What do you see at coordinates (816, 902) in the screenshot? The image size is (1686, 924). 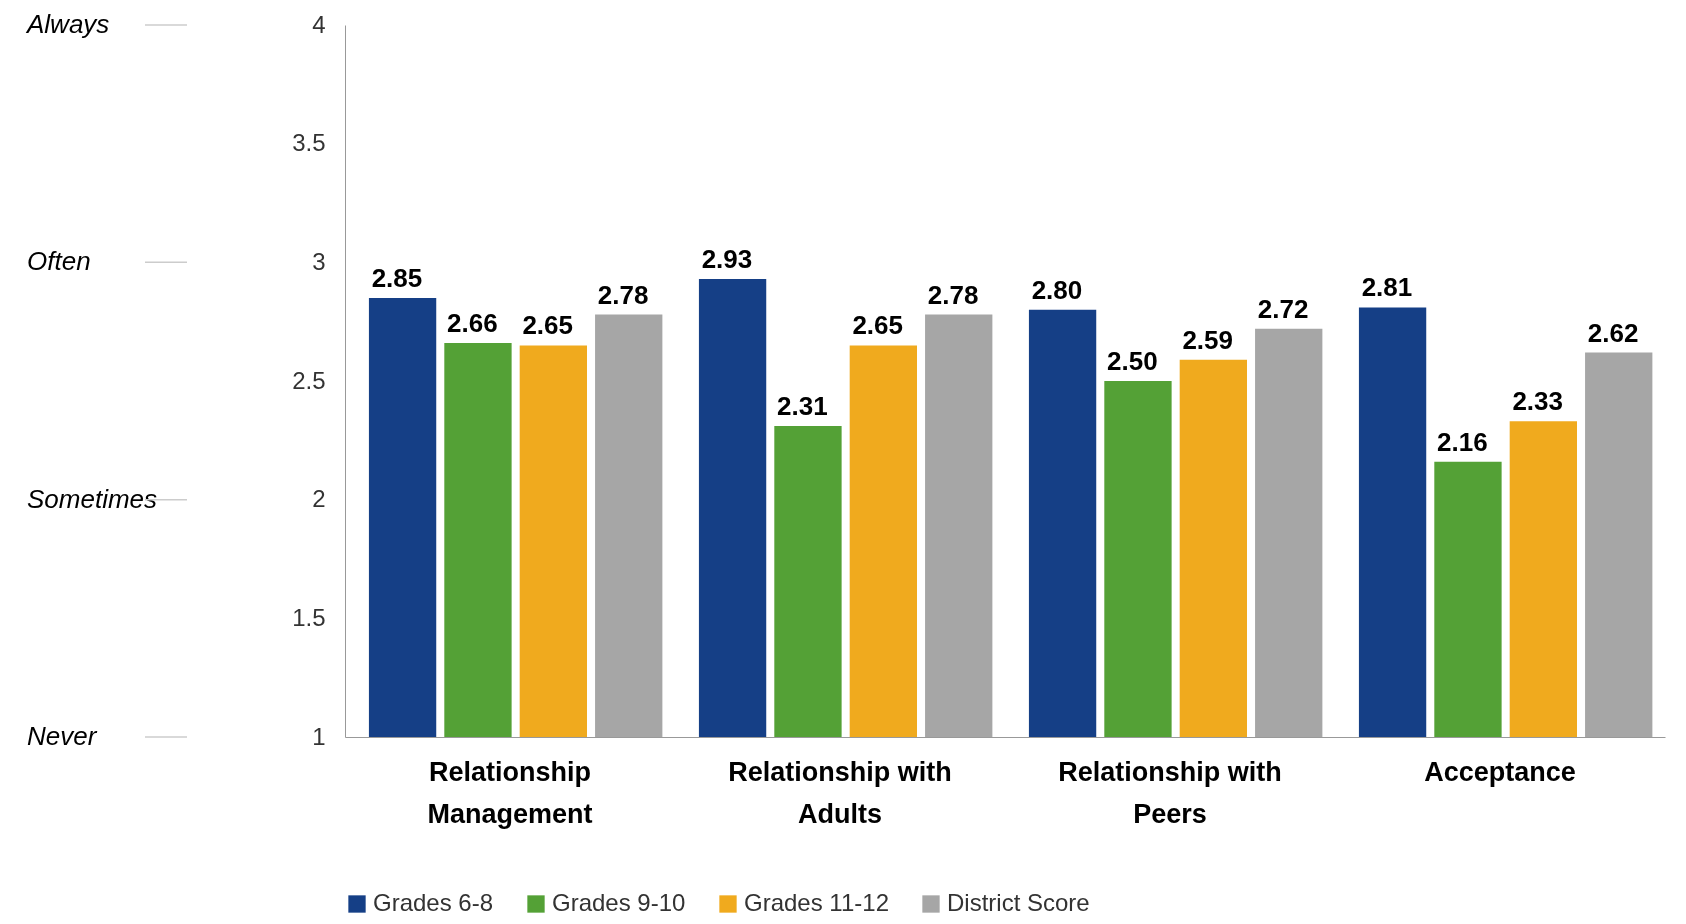 I see `legend-label: Grades 11-12` at bounding box center [816, 902].